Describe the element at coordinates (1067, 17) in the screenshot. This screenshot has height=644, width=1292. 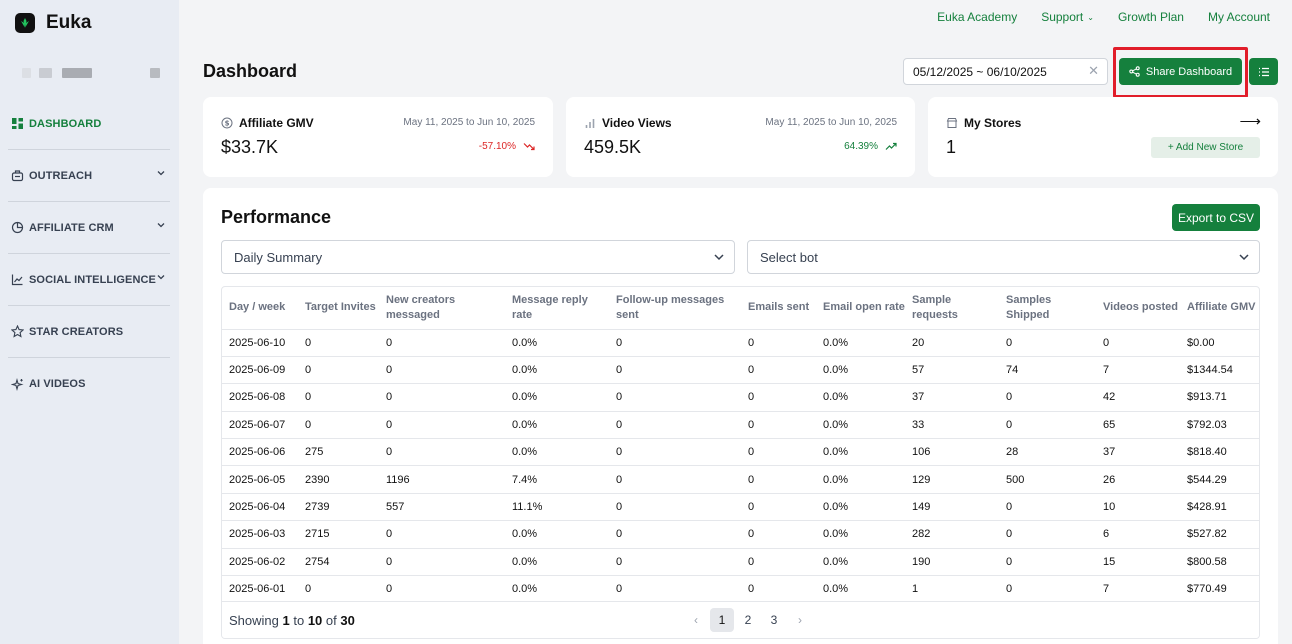
I see `nav-support: Support ⌄` at that location.